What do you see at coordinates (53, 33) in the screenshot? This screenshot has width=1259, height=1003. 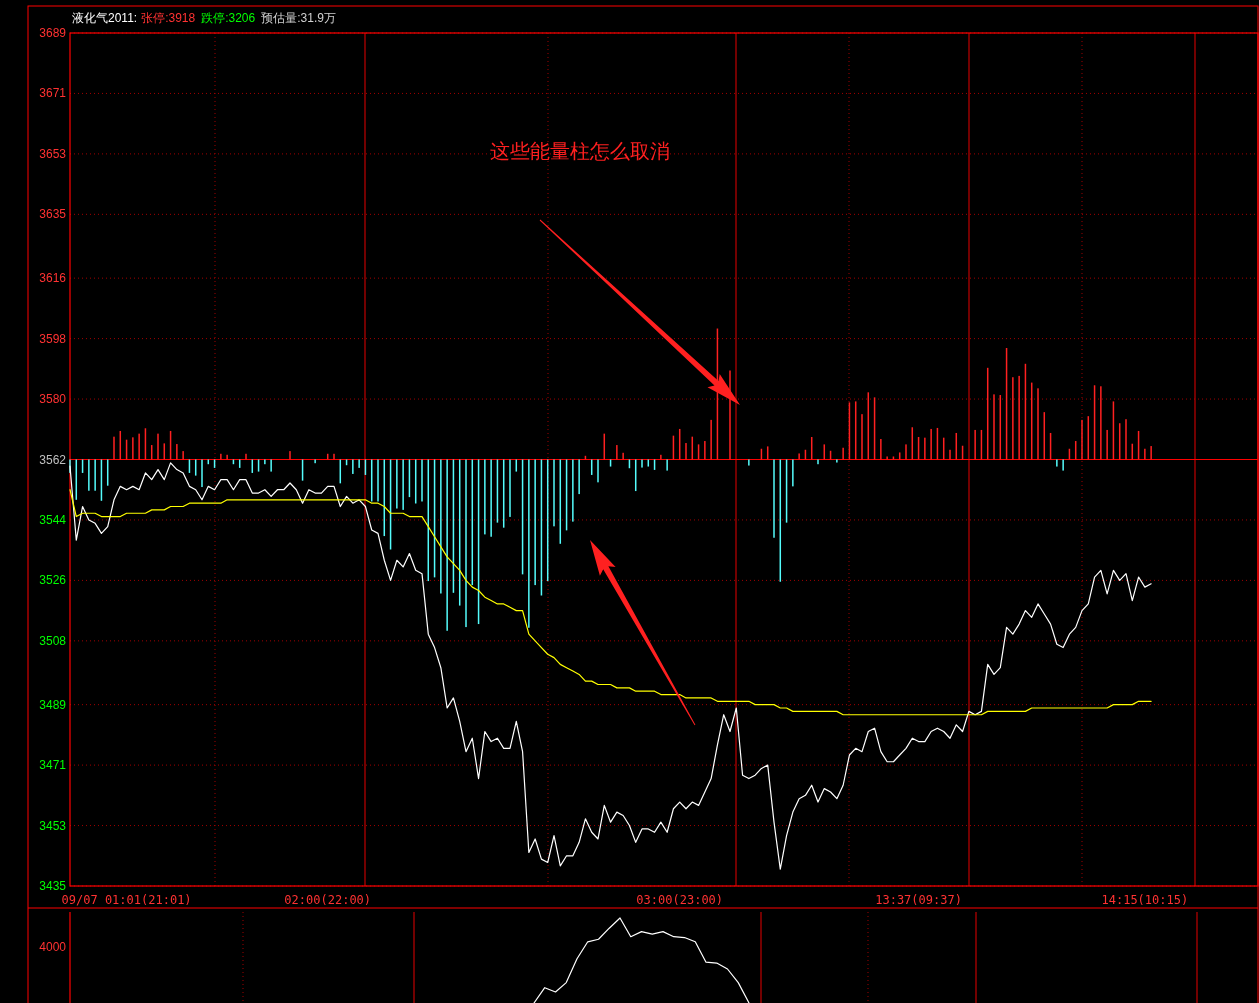 I see `y-tick-label: 3689` at bounding box center [53, 33].